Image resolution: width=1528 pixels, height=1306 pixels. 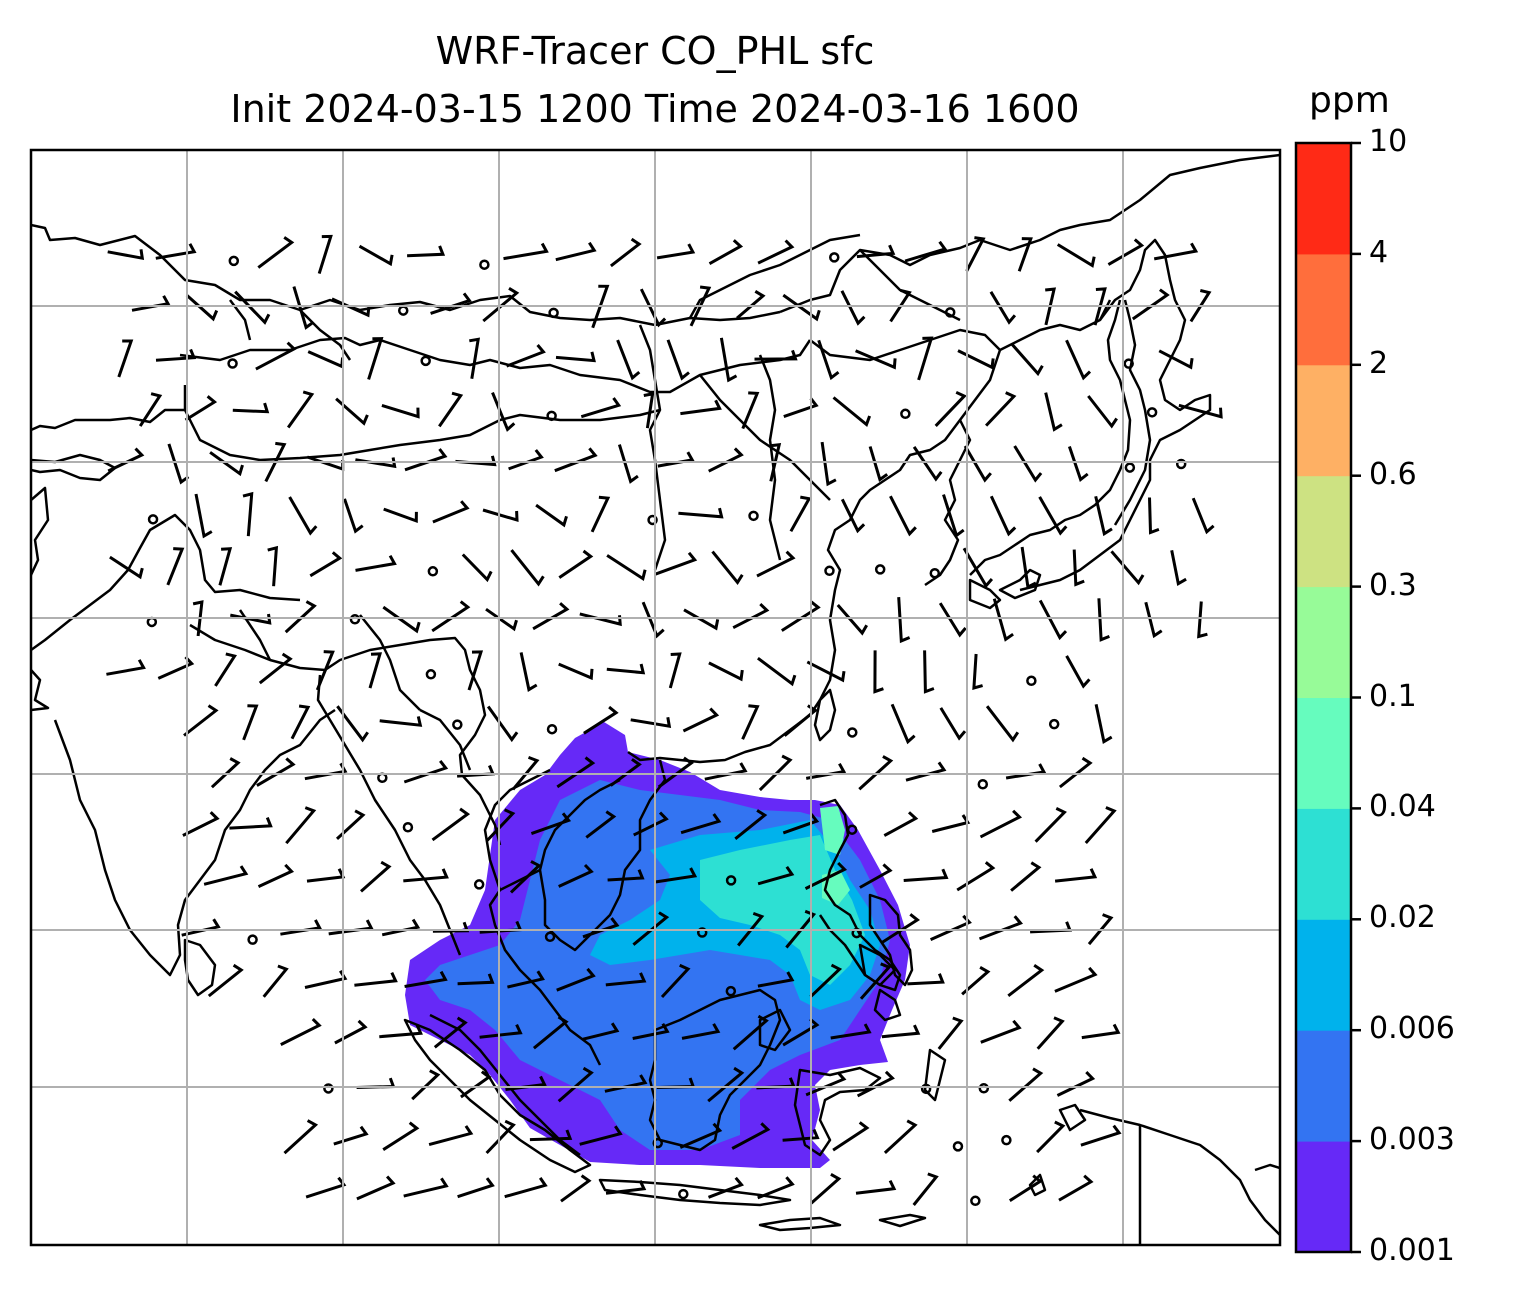 What do you see at coordinates (1412, 1250) in the screenshot?
I see `colorbar-tick-label: 0.001` at bounding box center [1412, 1250].